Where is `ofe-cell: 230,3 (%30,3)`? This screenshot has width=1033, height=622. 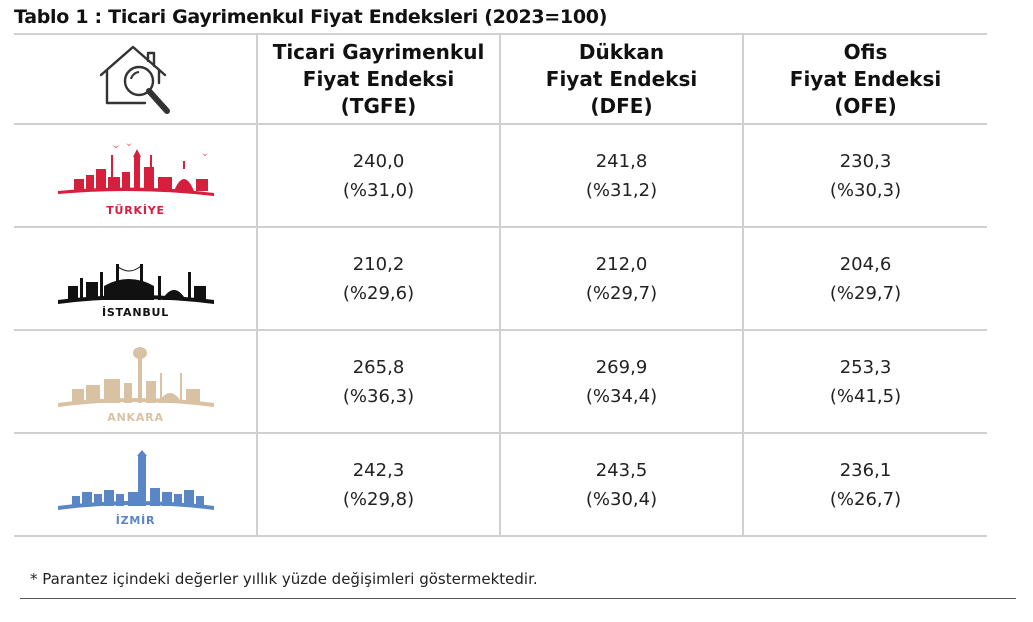
ofe-cell: 230,3 (%30,3) is located at coordinates (865, 175).